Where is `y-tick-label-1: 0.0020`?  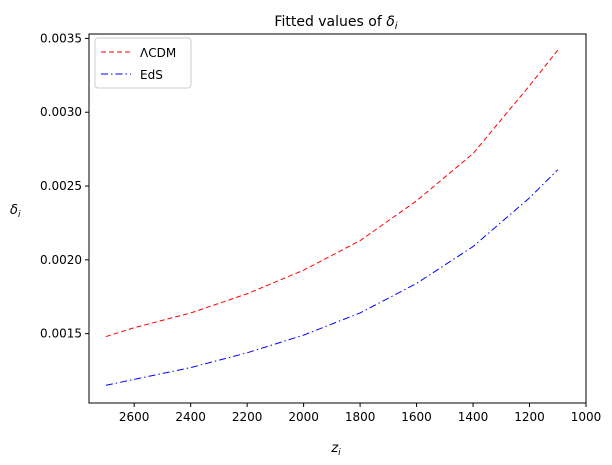 y-tick-label-1: 0.0020 is located at coordinates (61, 260).